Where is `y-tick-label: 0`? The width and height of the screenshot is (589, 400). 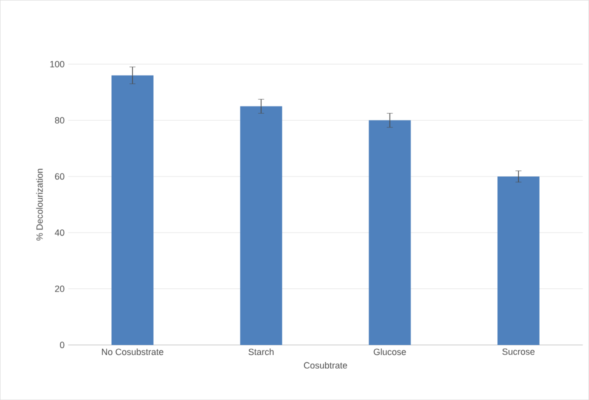
y-tick-label: 0 is located at coordinates (62, 345).